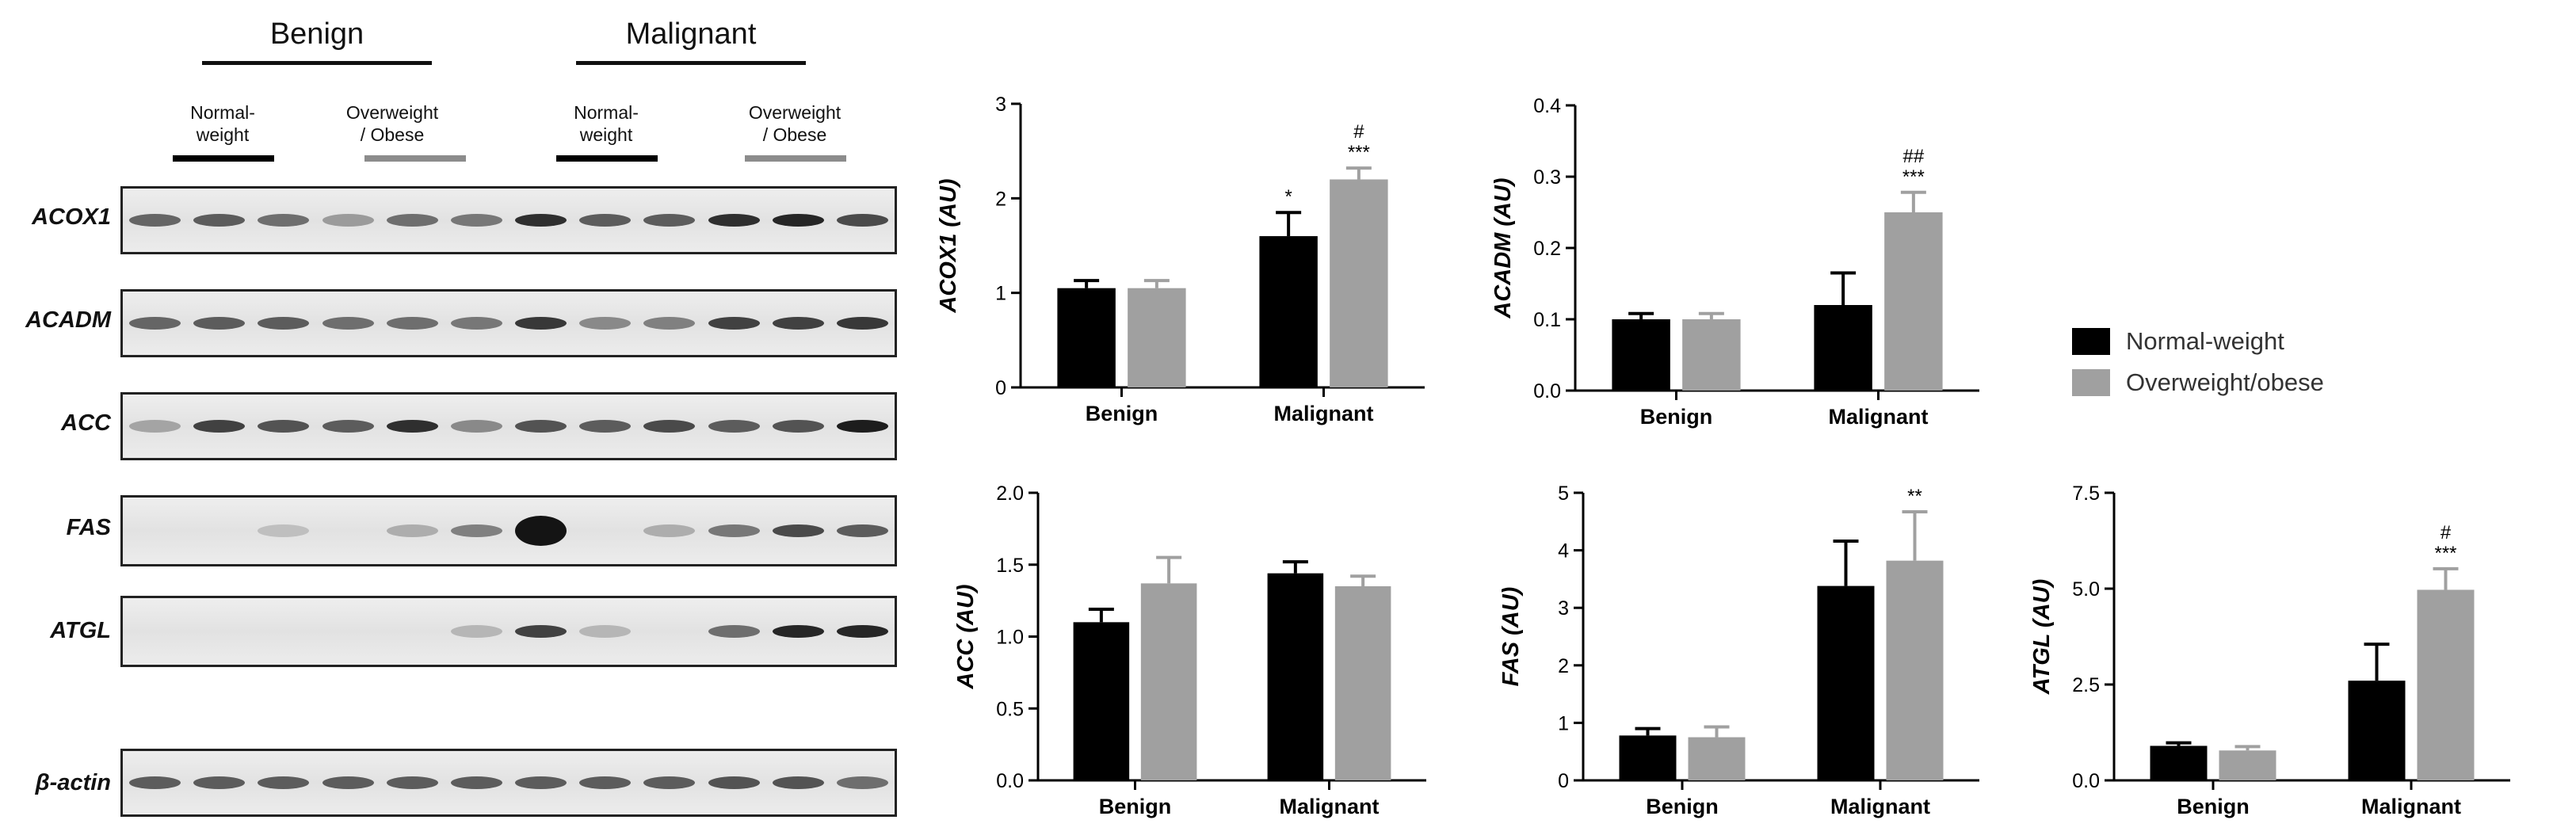  What do you see at coordinates (508, 530) in the screenshot?
I see `blot-panel-fas` at bounding box center [508, 530].